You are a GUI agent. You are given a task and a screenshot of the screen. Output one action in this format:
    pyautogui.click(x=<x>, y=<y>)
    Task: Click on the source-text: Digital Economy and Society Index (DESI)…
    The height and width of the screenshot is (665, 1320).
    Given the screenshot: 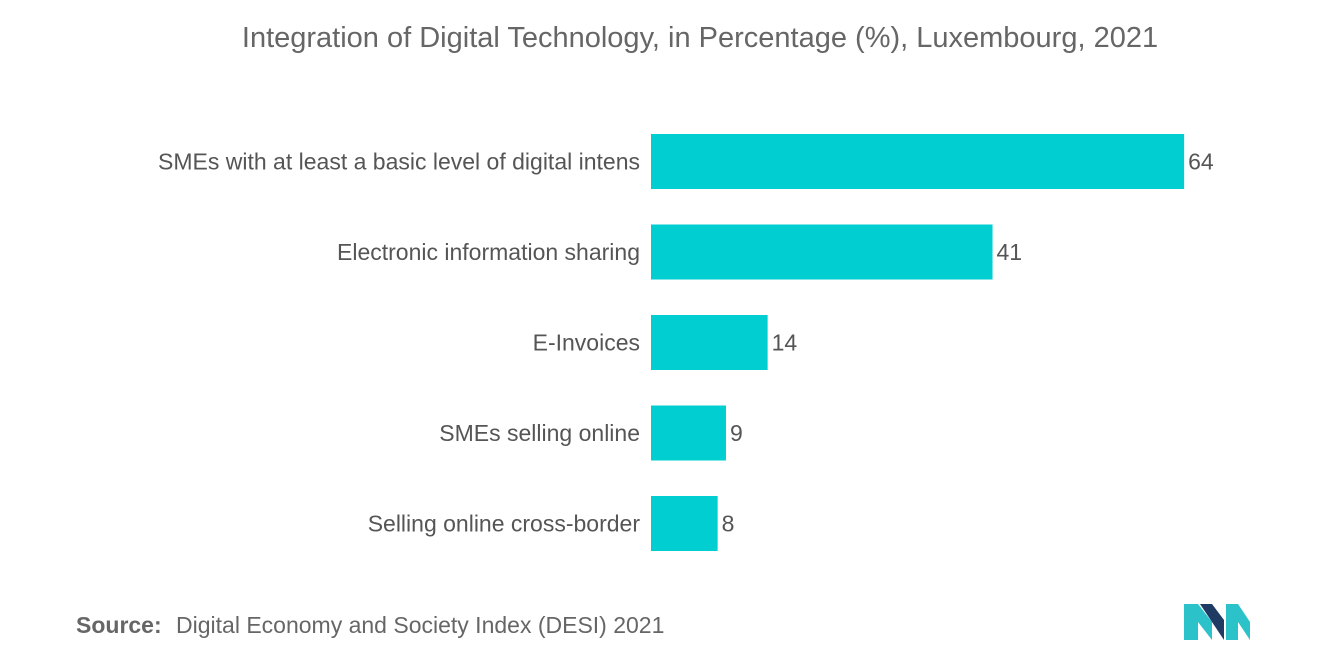 What is the action you would take?
    pyautogui.click(x=420, y=625)
    